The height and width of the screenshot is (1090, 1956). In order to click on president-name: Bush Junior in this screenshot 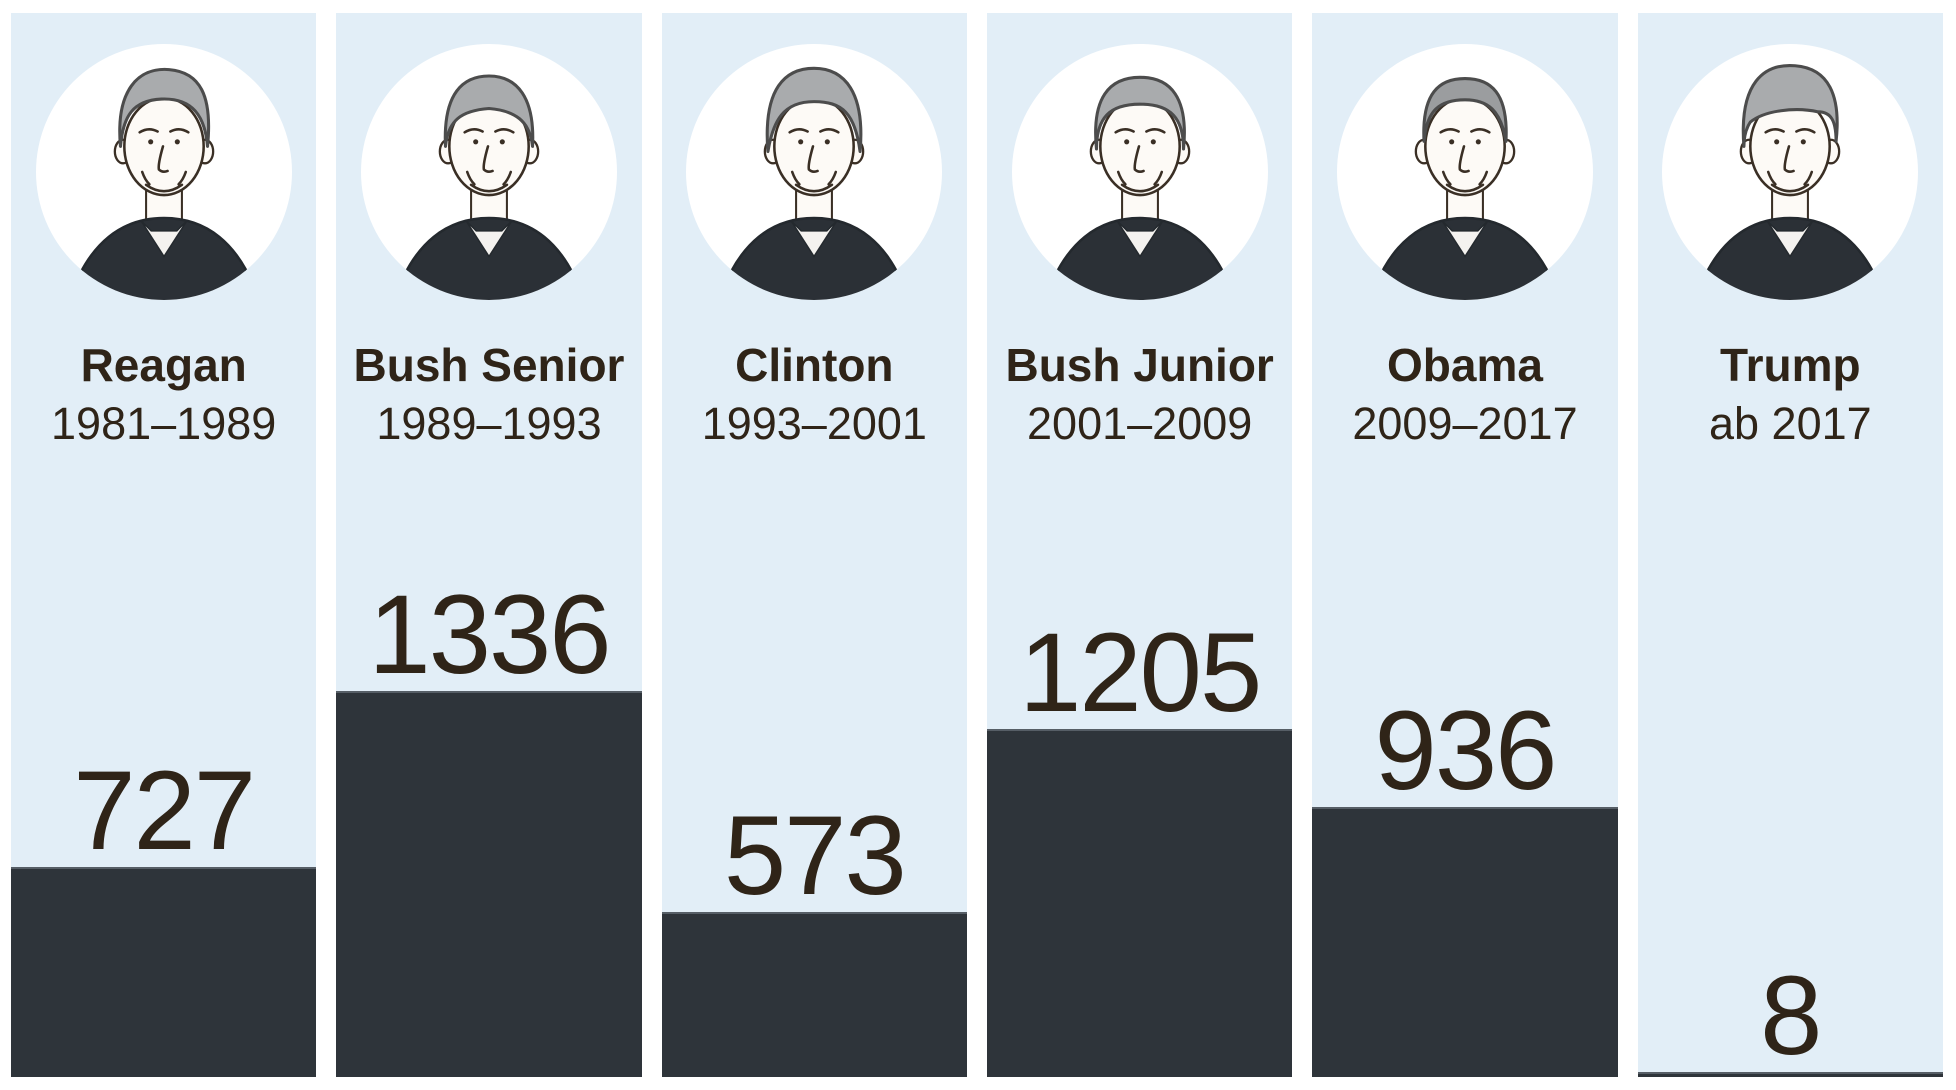, I will do `click(1139, 365)`.